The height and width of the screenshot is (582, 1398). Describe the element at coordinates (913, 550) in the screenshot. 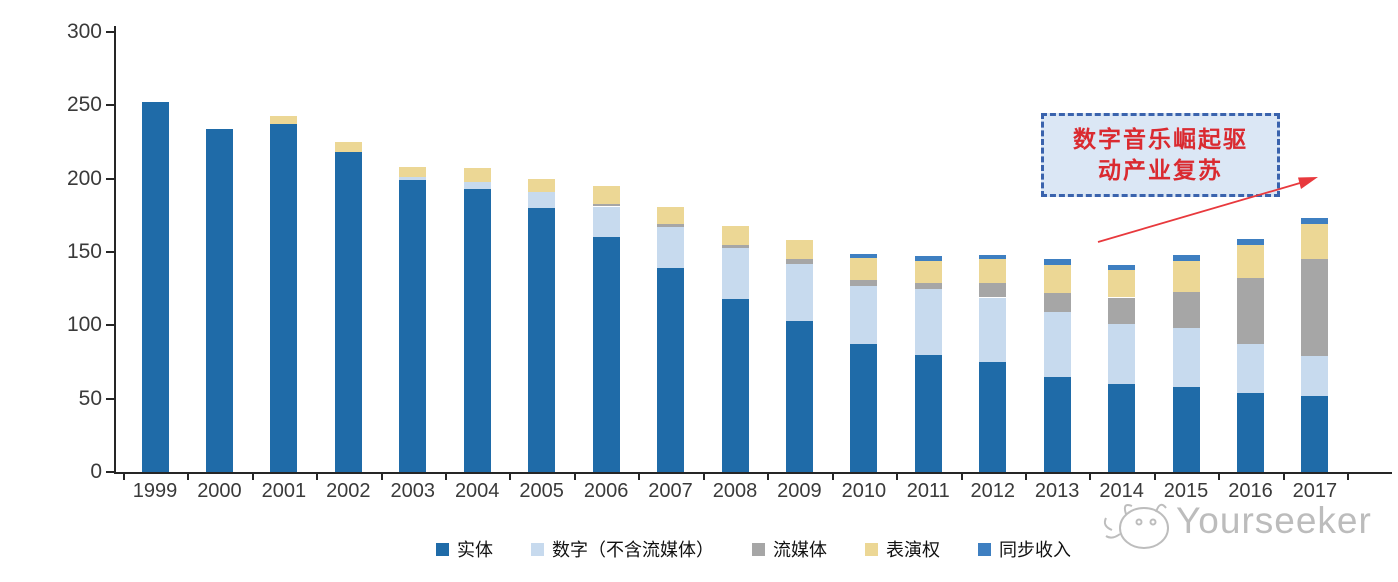

I see `legend-label: 表演权` at that location.